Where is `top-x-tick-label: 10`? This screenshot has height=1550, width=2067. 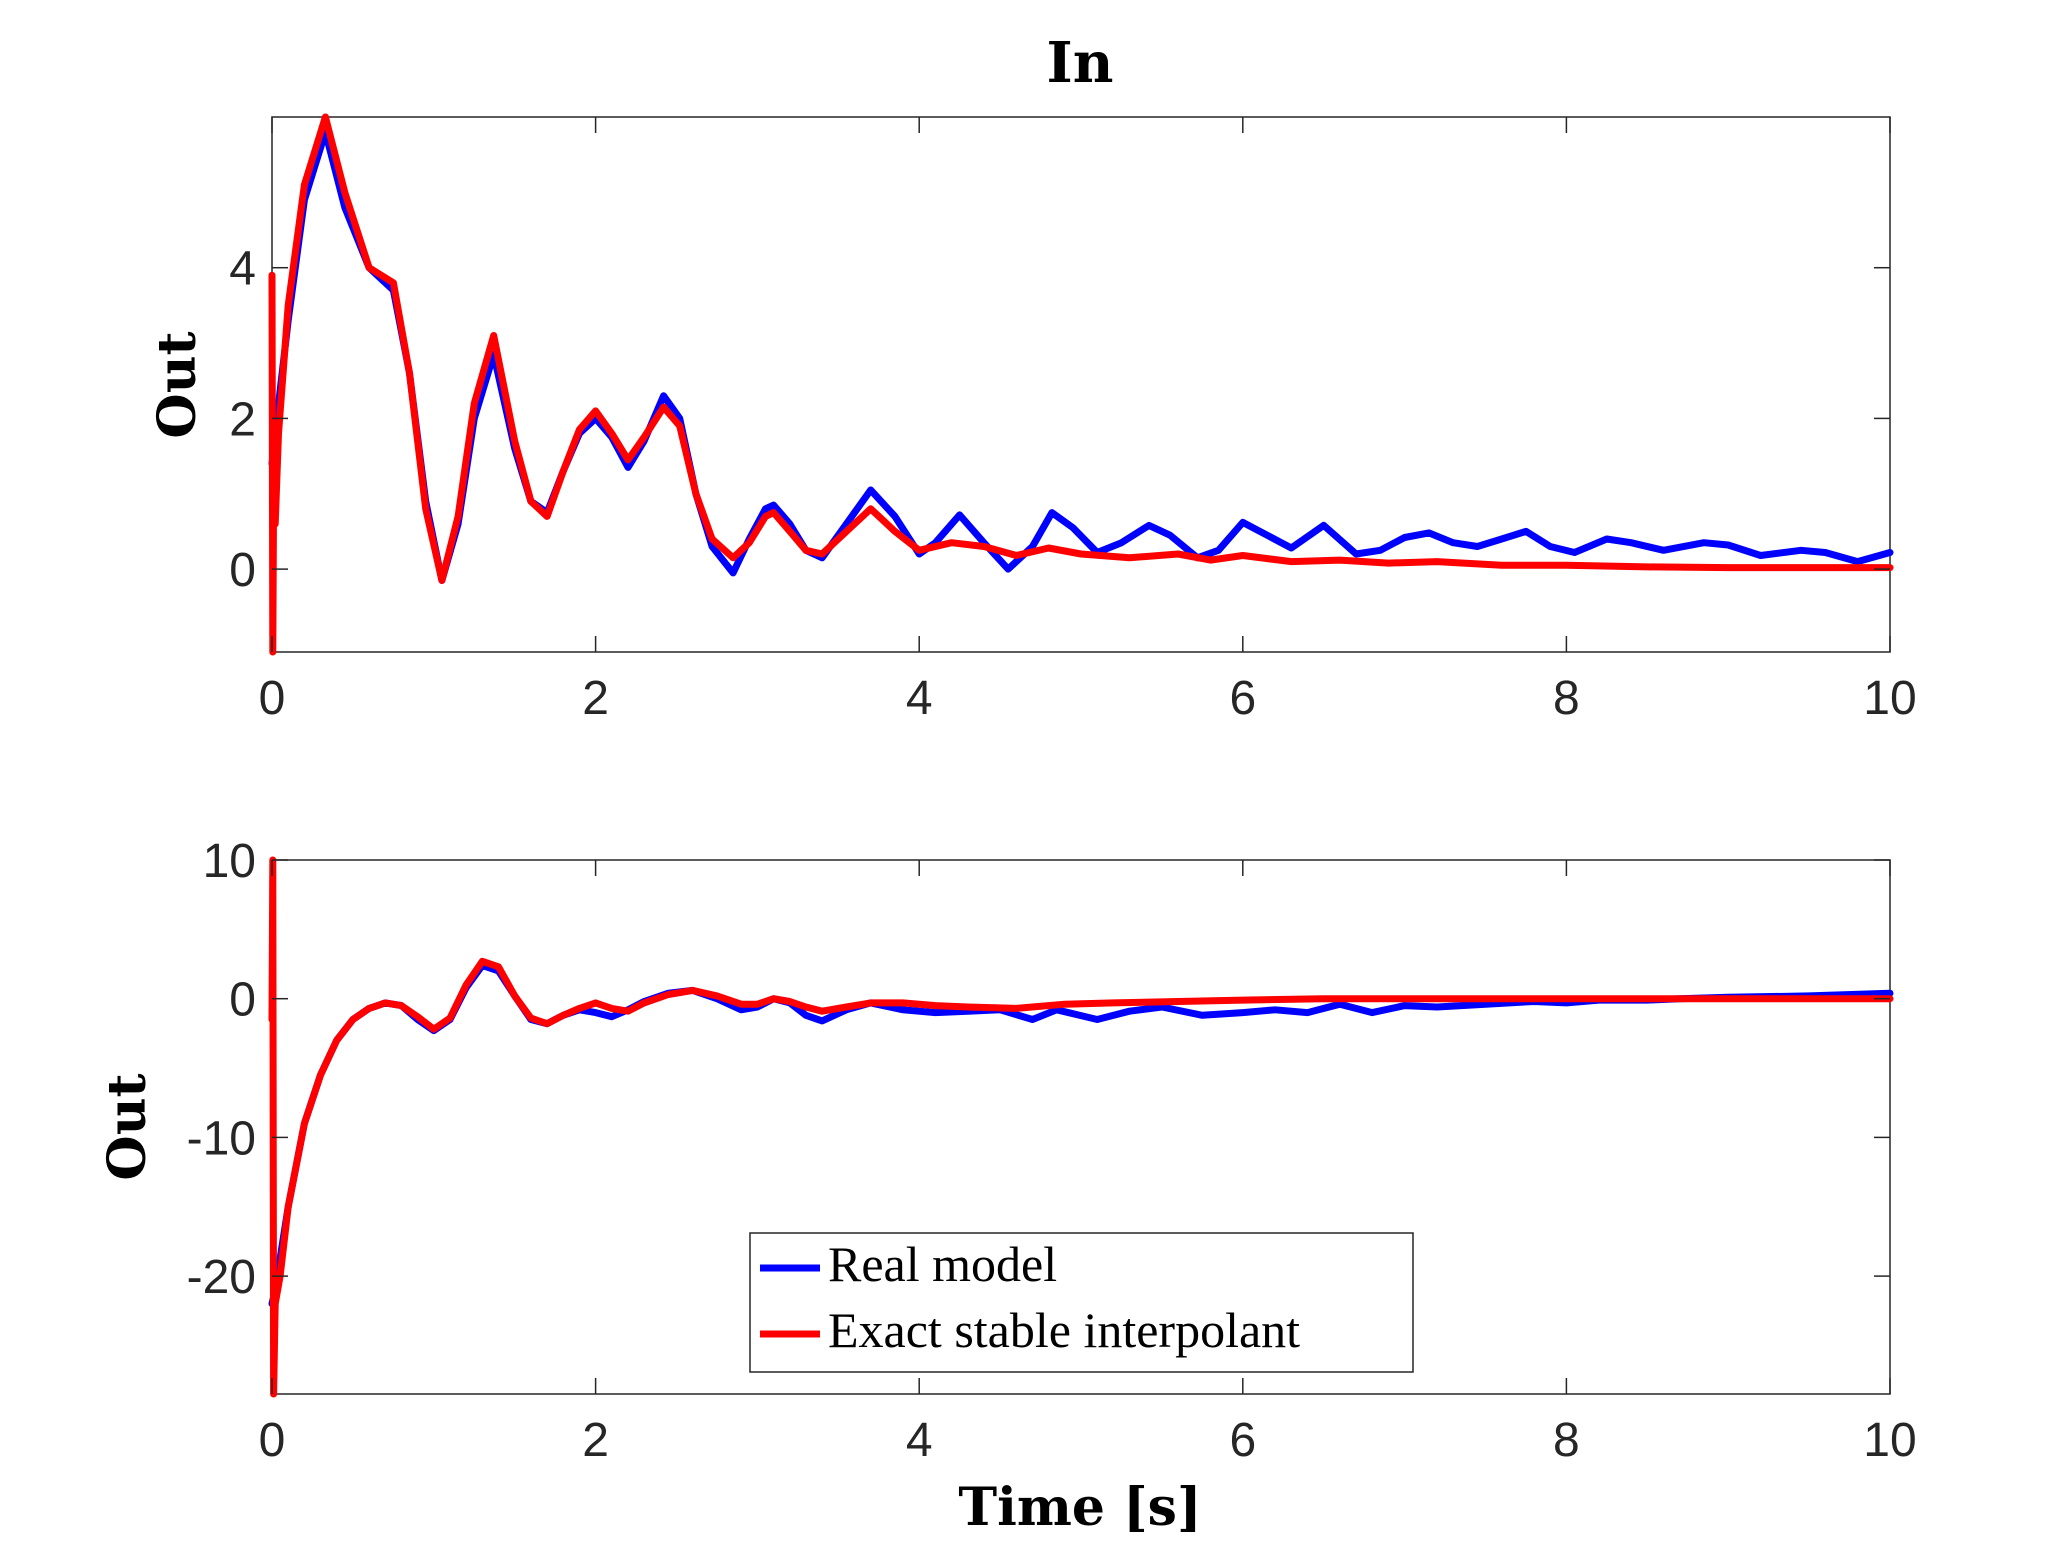 top-x-tick-label: 10 is located at coordinates (1889, 698).